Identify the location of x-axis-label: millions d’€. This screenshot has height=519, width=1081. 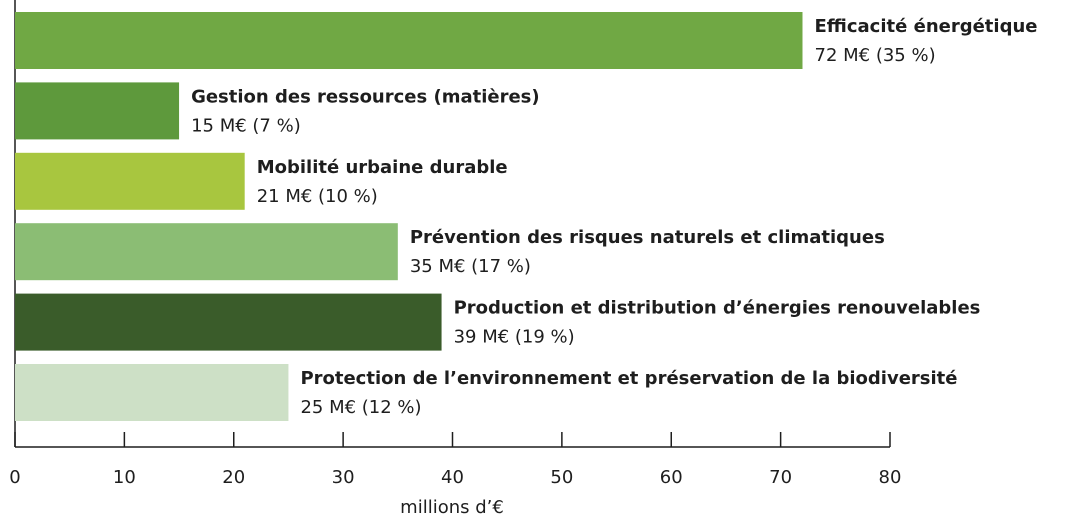
(452, 507).